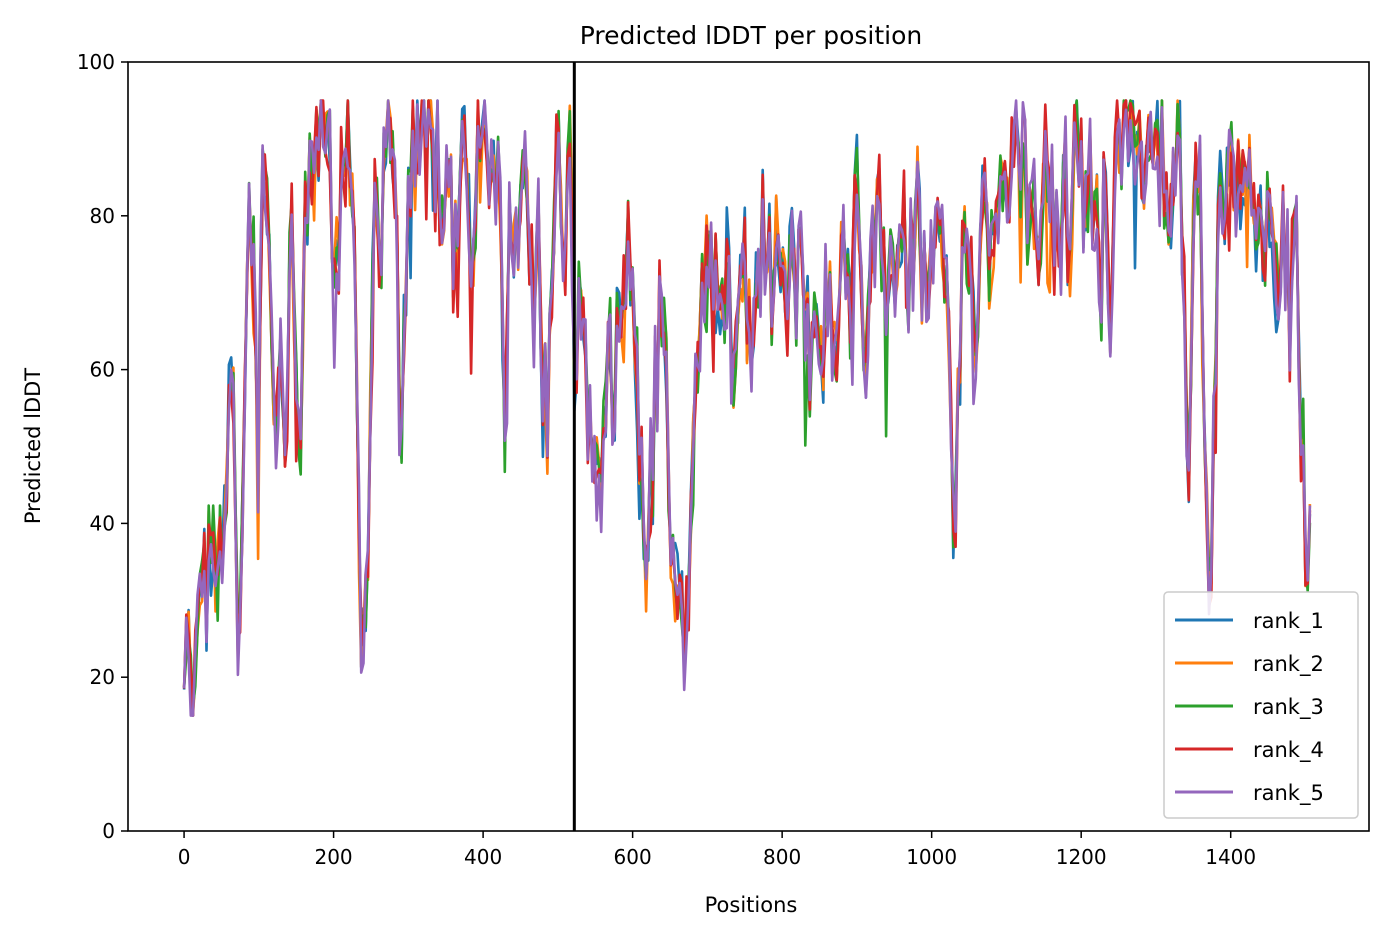  Describe the element at coordinates (102, 446) in the screenshot. I see `y-axis: 0 20 40 60 80 100` at that location.